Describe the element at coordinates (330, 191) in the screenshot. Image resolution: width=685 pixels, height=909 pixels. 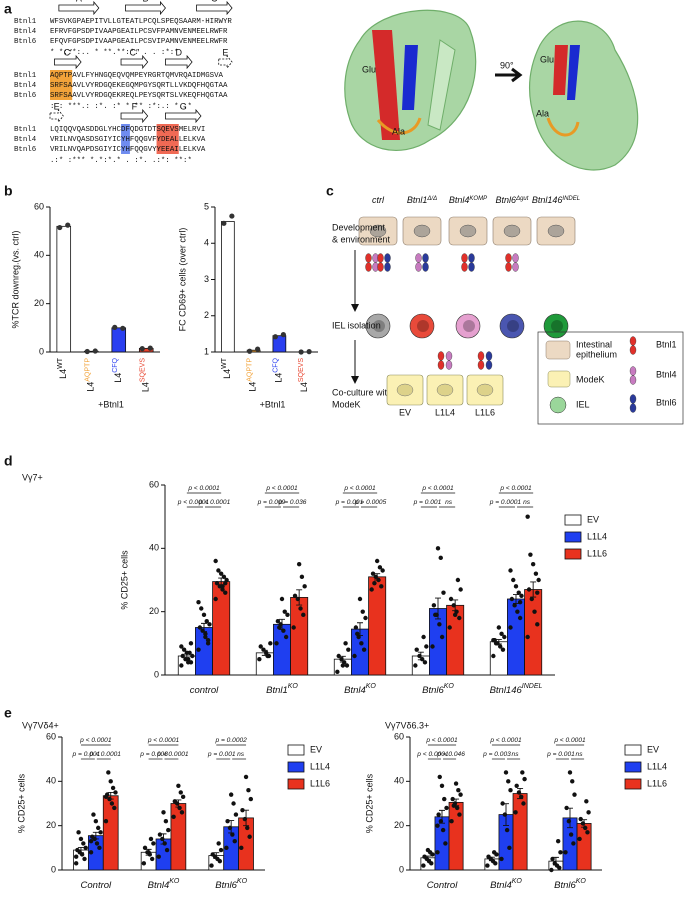
I see `panel-label: c` at that location.